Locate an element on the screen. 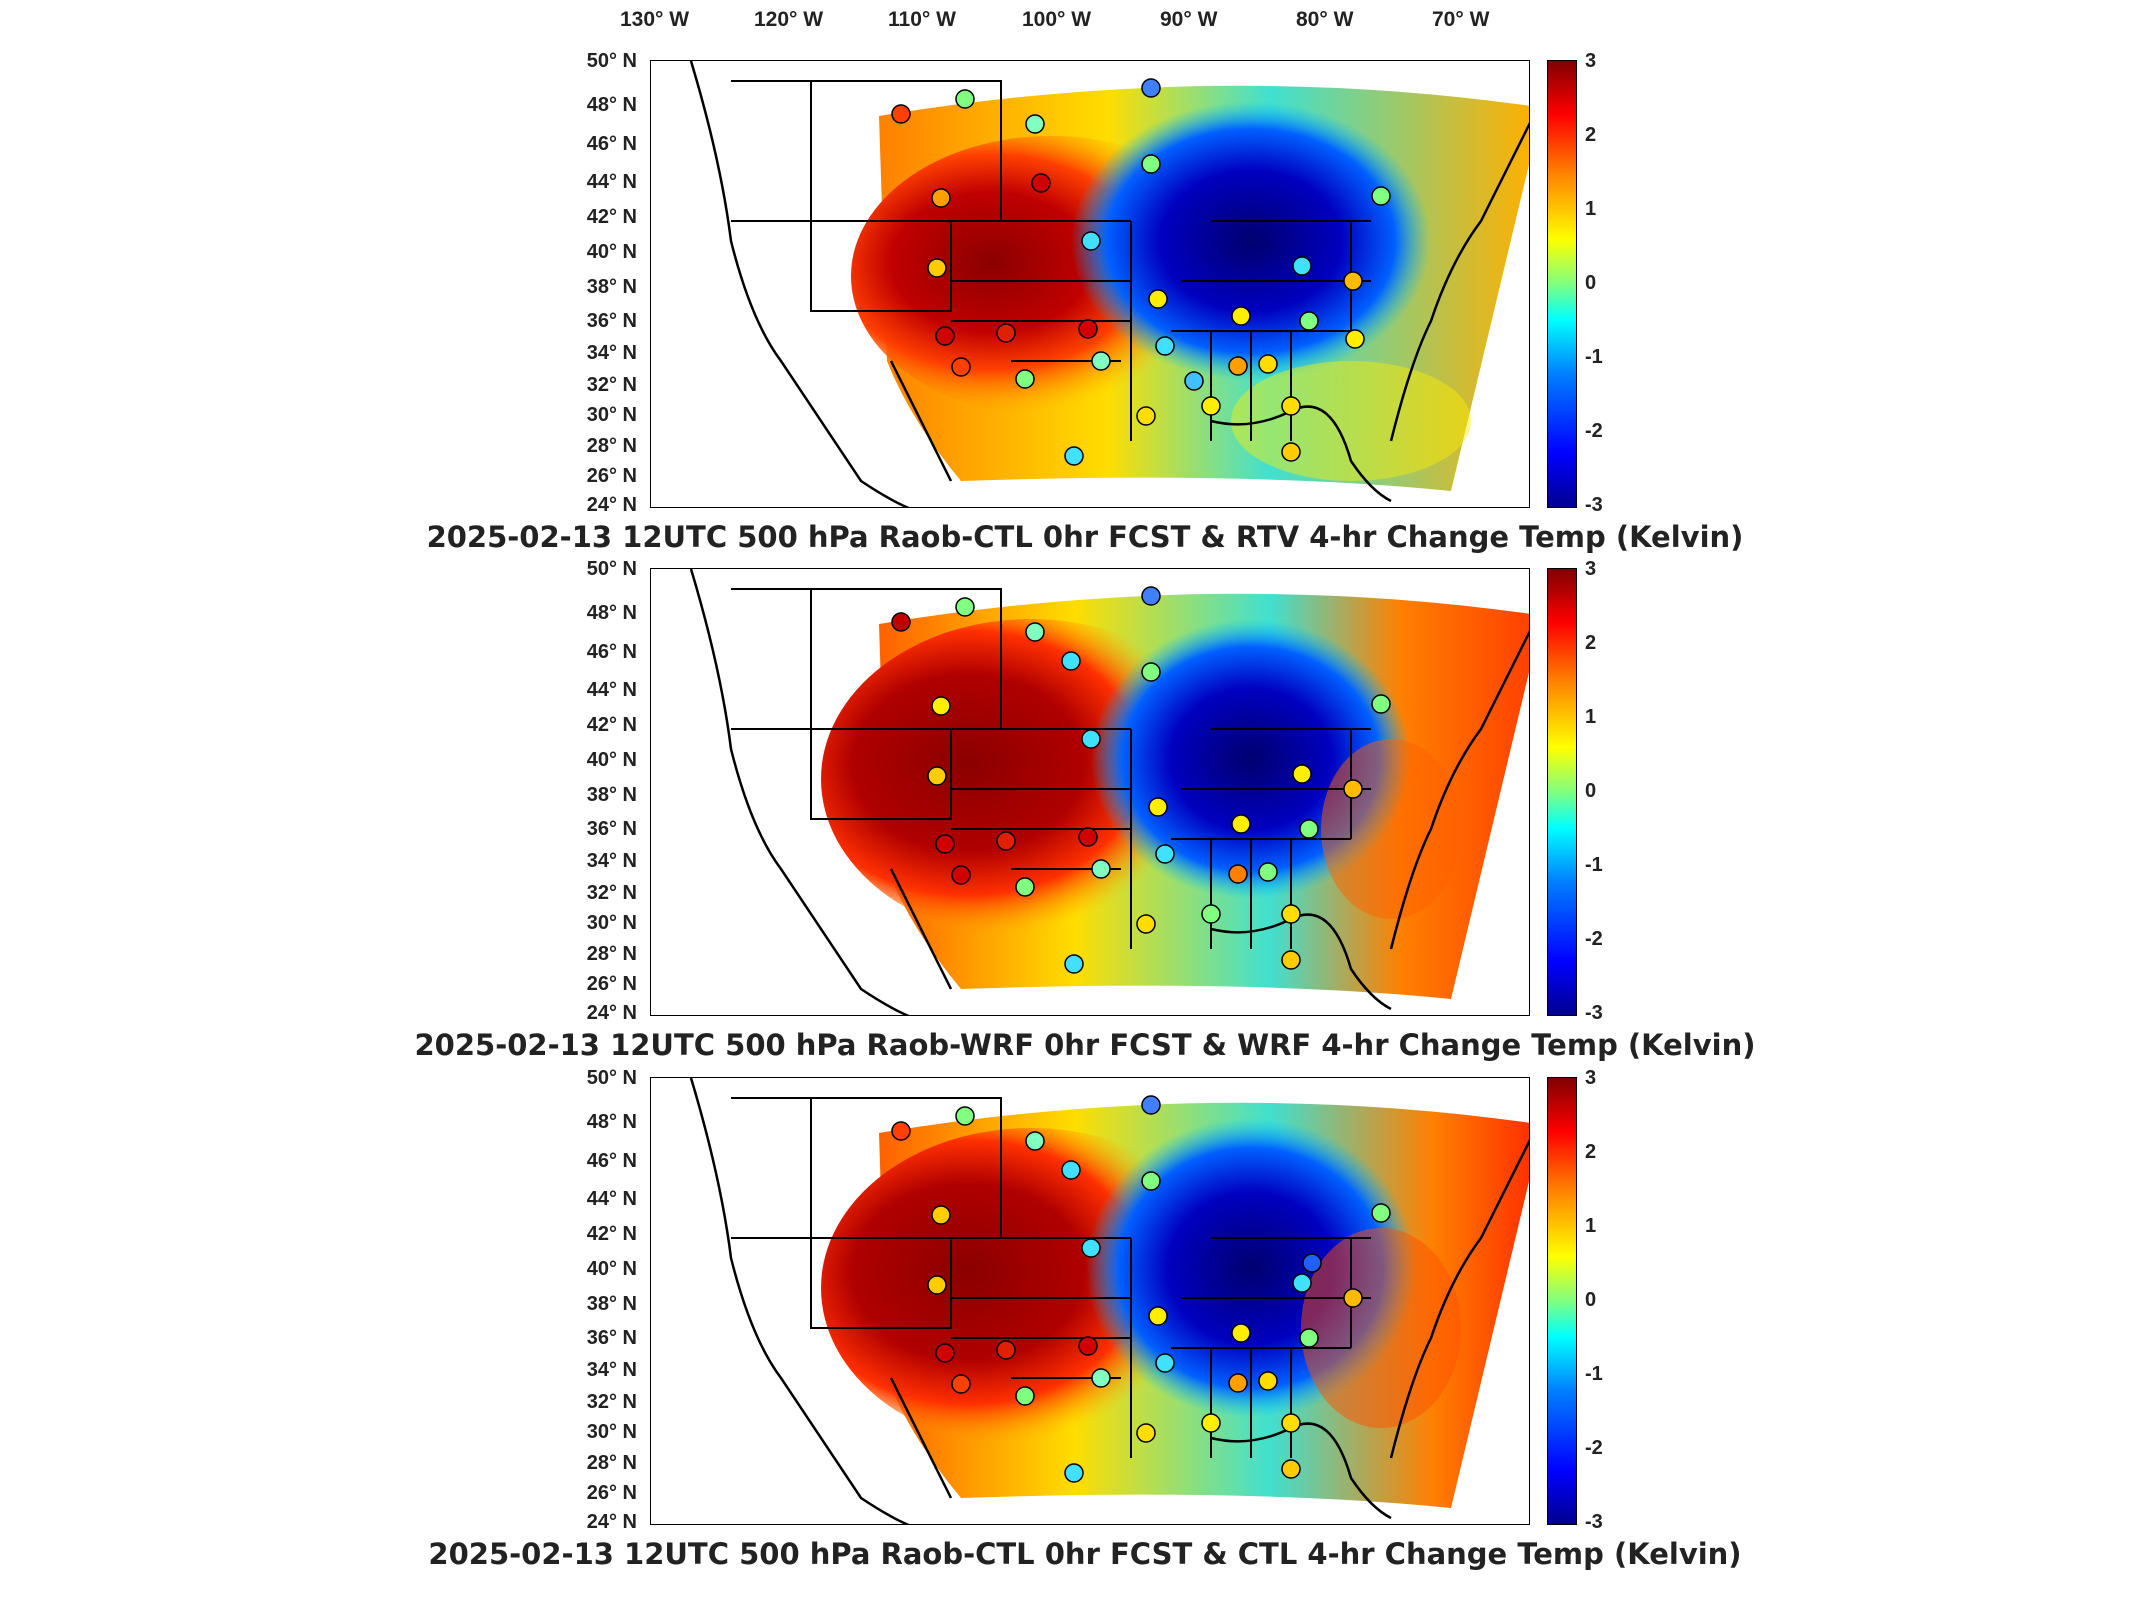  lon-label: 110° W is located at coordinates (922, 19).